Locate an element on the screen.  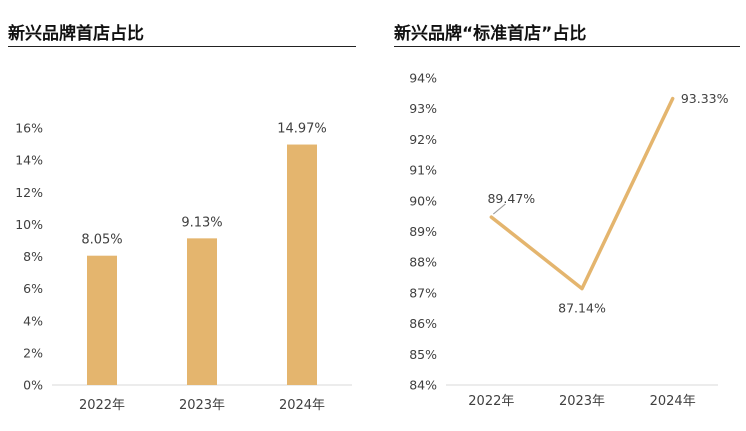
y-tick-label: 92% is located at coordinates (423, 139).